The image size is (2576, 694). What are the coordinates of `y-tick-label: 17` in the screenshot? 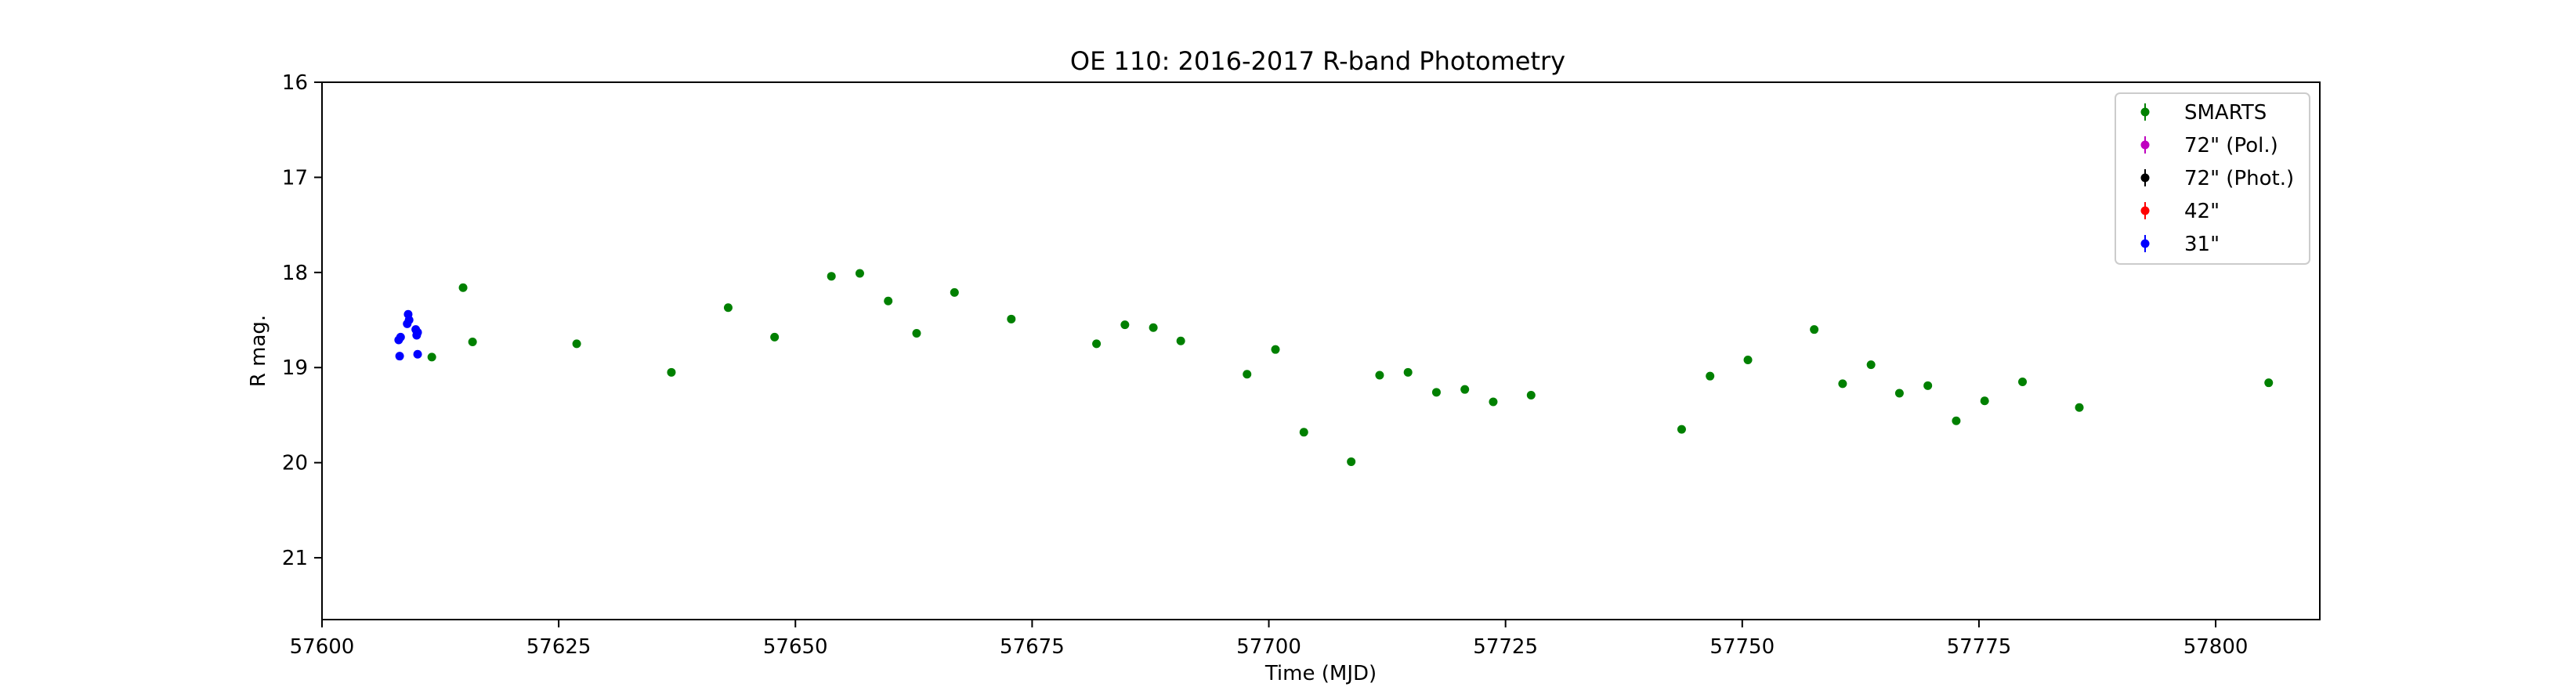 It's located at (295, 178).